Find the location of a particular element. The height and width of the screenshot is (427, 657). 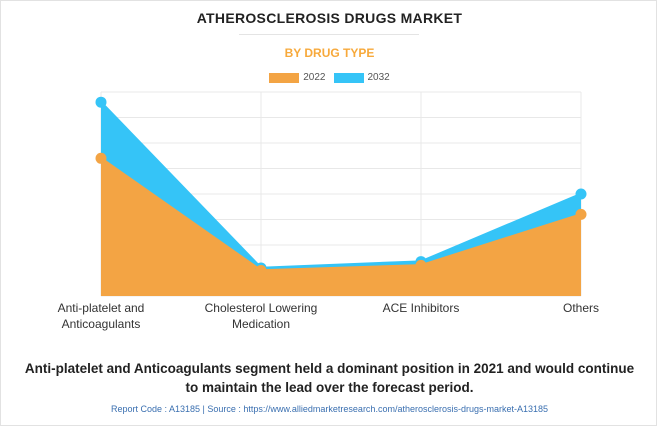

x-tick-label-3: Others is located at coordinates (581, 308).